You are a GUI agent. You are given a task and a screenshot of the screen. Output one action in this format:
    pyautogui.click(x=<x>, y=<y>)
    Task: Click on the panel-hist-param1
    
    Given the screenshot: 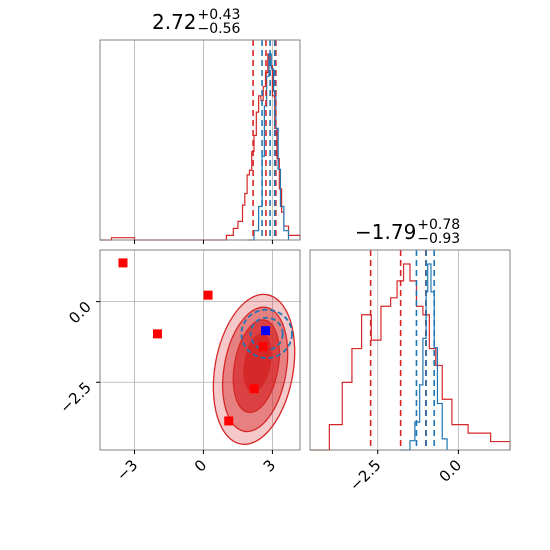 What is the action you would take?
    pyautogui.click(x=200, y=140)
    